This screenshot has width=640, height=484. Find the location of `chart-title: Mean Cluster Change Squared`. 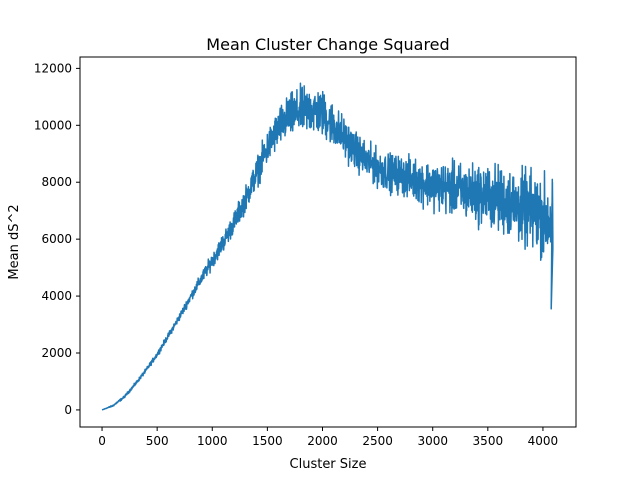

chart-title: Mean Cluster Change Squared is located at coordinates (327, 44).